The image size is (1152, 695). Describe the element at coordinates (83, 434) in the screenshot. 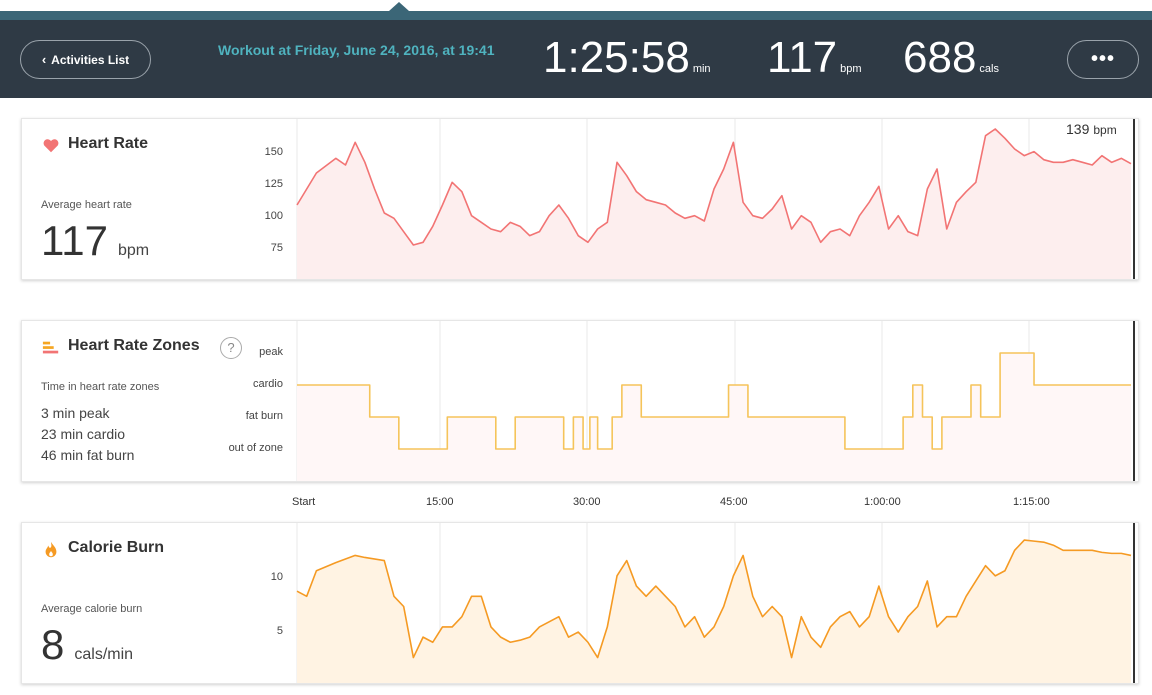

I see `zone-cardio-summary: 23 min cardio` at that location.